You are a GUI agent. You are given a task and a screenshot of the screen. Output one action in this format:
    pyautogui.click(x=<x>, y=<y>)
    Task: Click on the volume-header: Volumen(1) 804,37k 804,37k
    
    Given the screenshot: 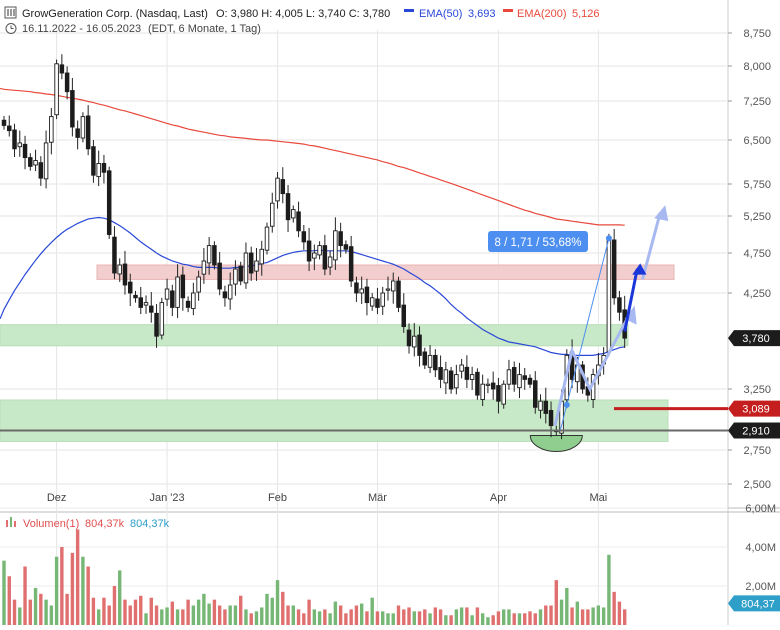 What is the action you would take?
    pyautogui.click(x=88, y=523)
    